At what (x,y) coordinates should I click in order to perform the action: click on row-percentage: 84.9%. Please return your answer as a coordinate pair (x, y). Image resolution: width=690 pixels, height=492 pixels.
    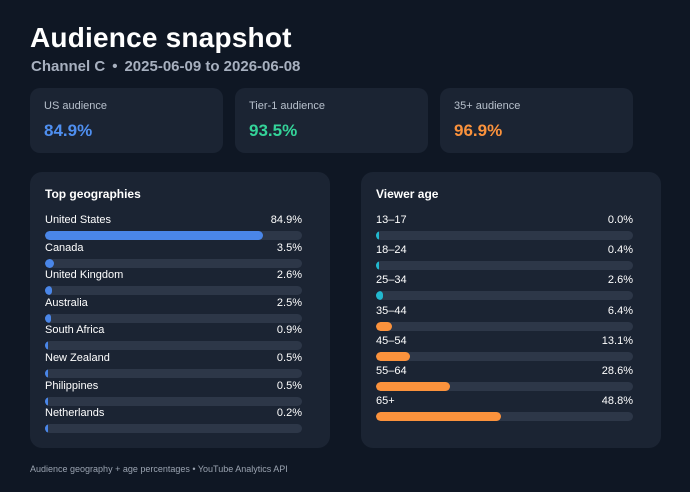
    Looking at the image, I should click on (286, 220).